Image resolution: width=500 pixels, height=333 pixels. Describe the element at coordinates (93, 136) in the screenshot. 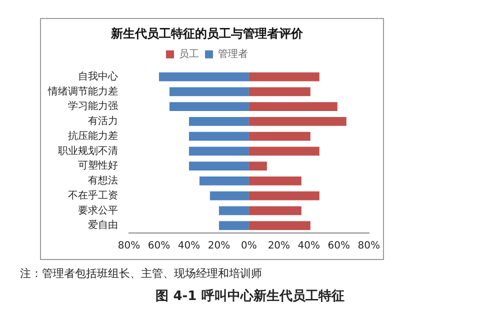

I see `y-tick-label: 抗压能力差` at that location.